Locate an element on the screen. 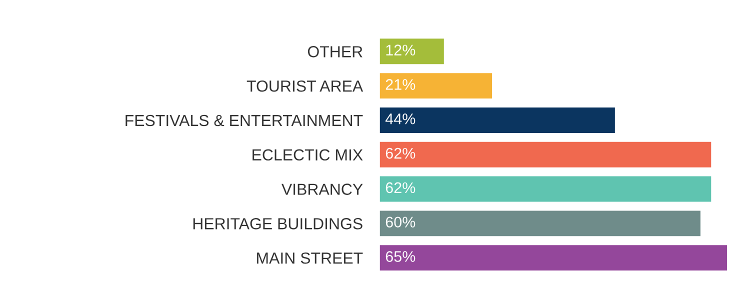  y-tick-label: ECLECTIC MIX is located at coordinates (307, 155).